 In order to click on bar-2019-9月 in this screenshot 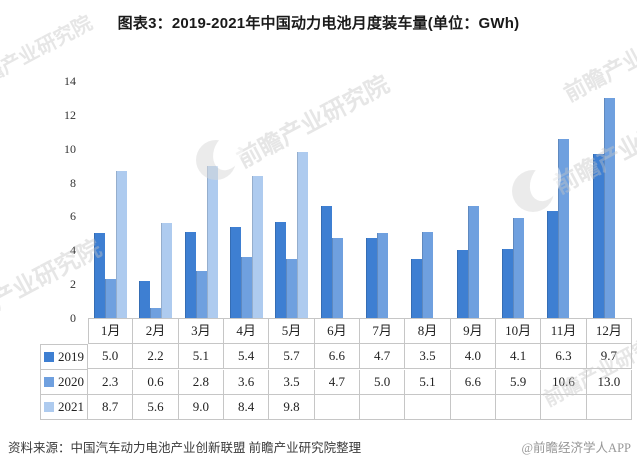, I will do `click(462, 284)`.